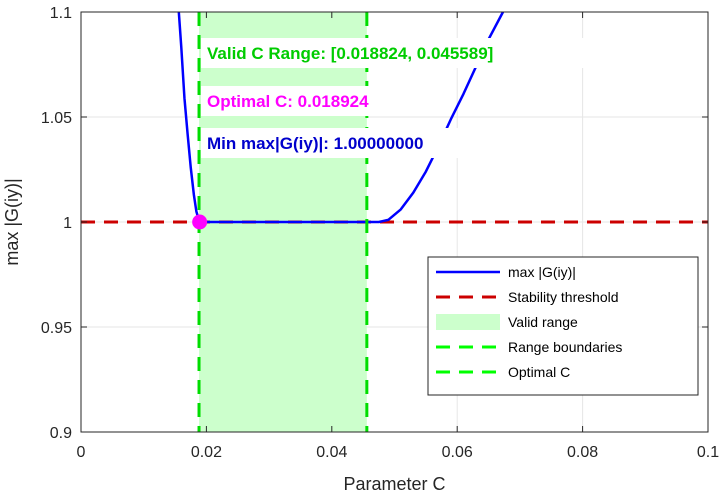 The image size is (721, 496). Describe the element at coordinates (708, 452) in the screenshot. I see `x-tick-label: 0.1` at that location.